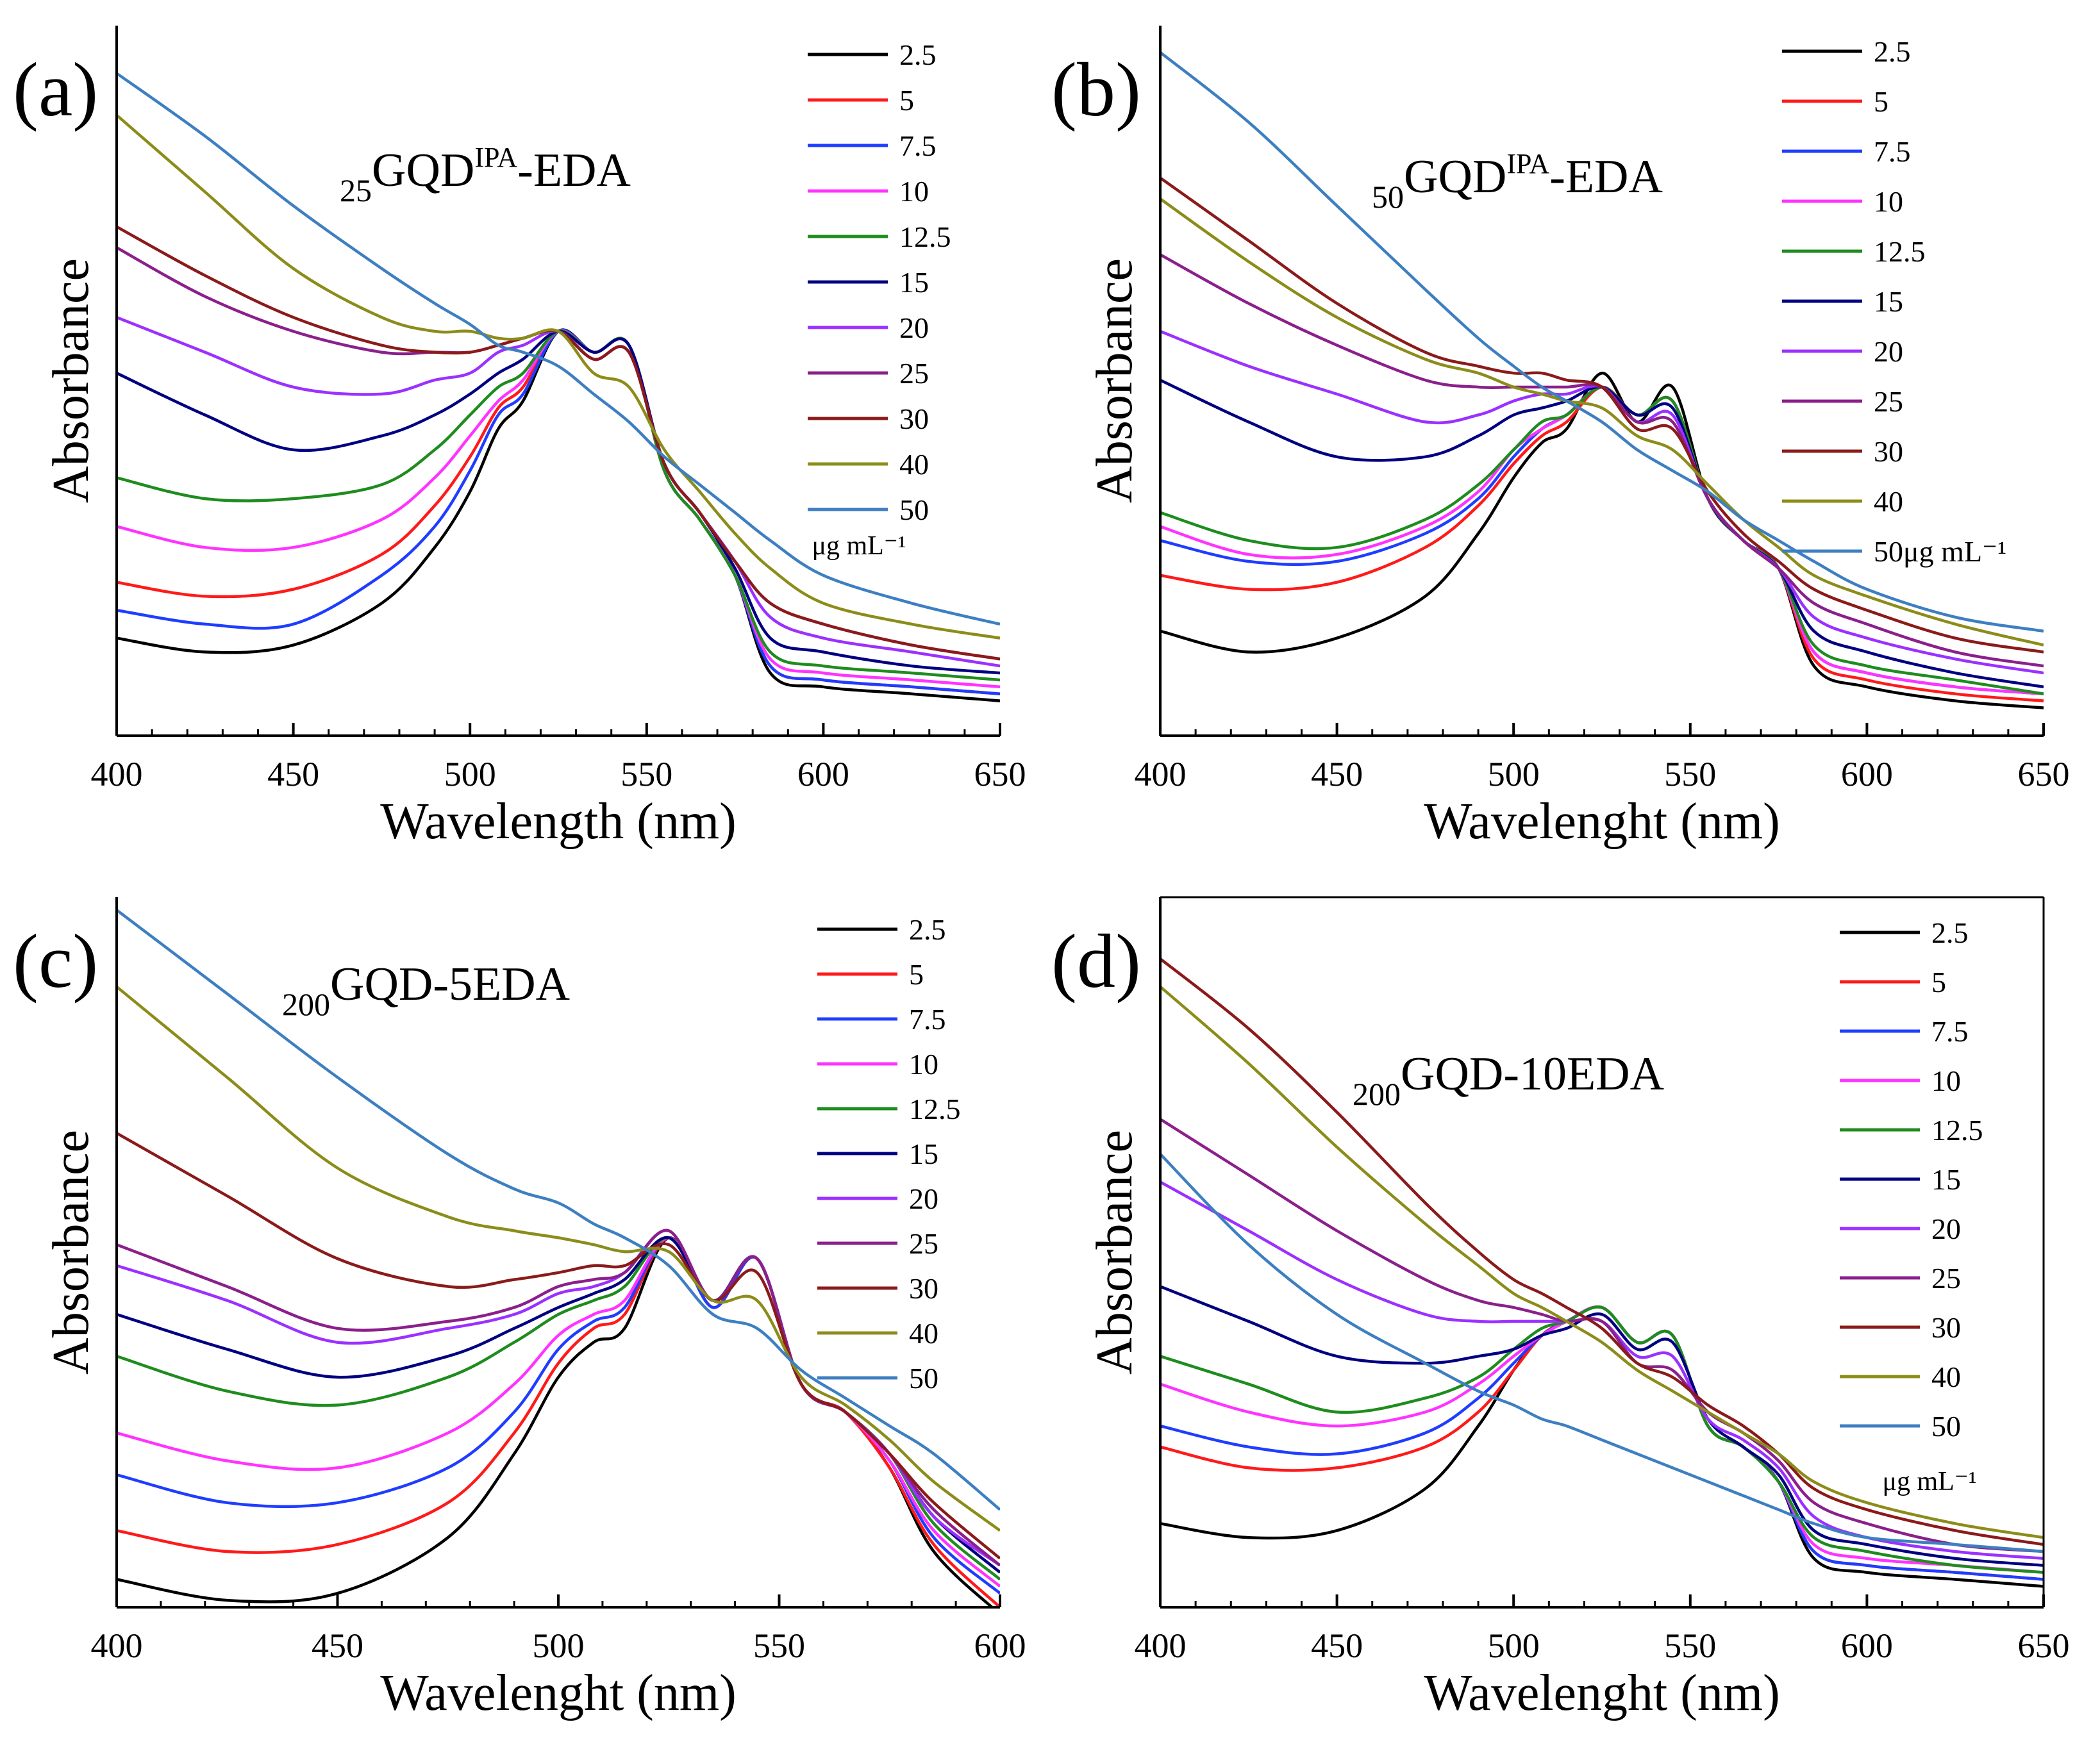 Image resolution: width=2100 pixels, height=1738 pixels. What do you see at coordinates (1533, 1074) in the screenshot?
I see `sample-title-main: GQD-10EDA` at bounding box center [1533, 1074].